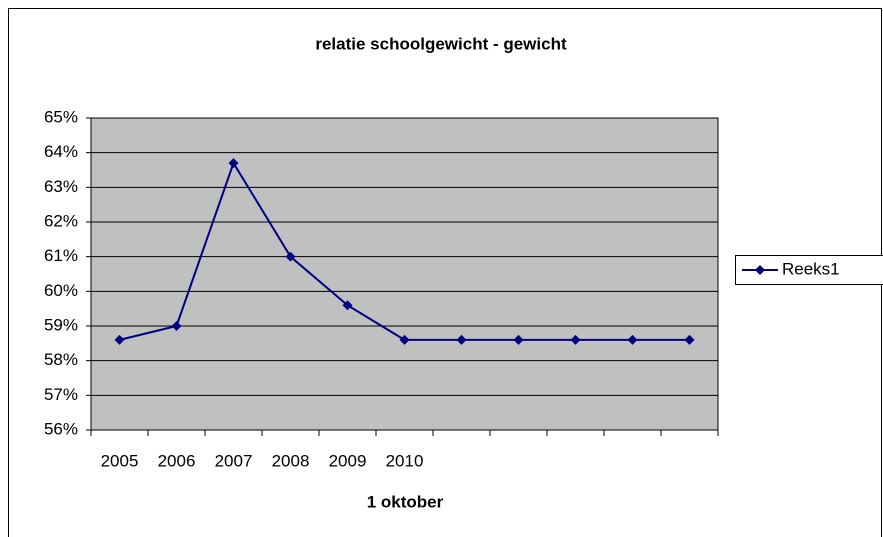  I want to click on x-tick-label: 2007, so click(234, 460).